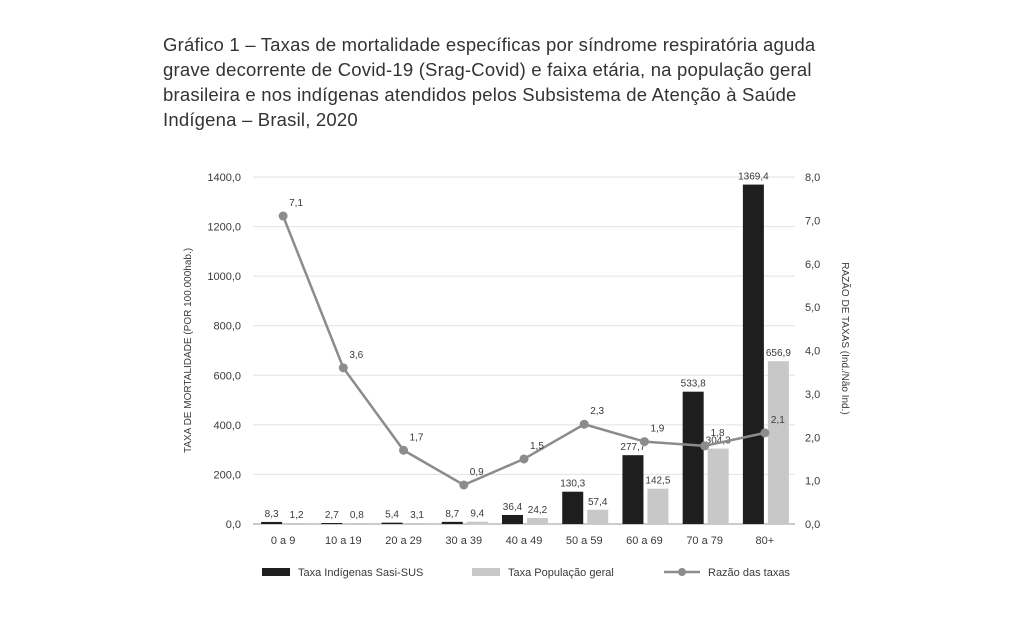  I want to click on data-label-populacao: 1,2, so click(297, 515).